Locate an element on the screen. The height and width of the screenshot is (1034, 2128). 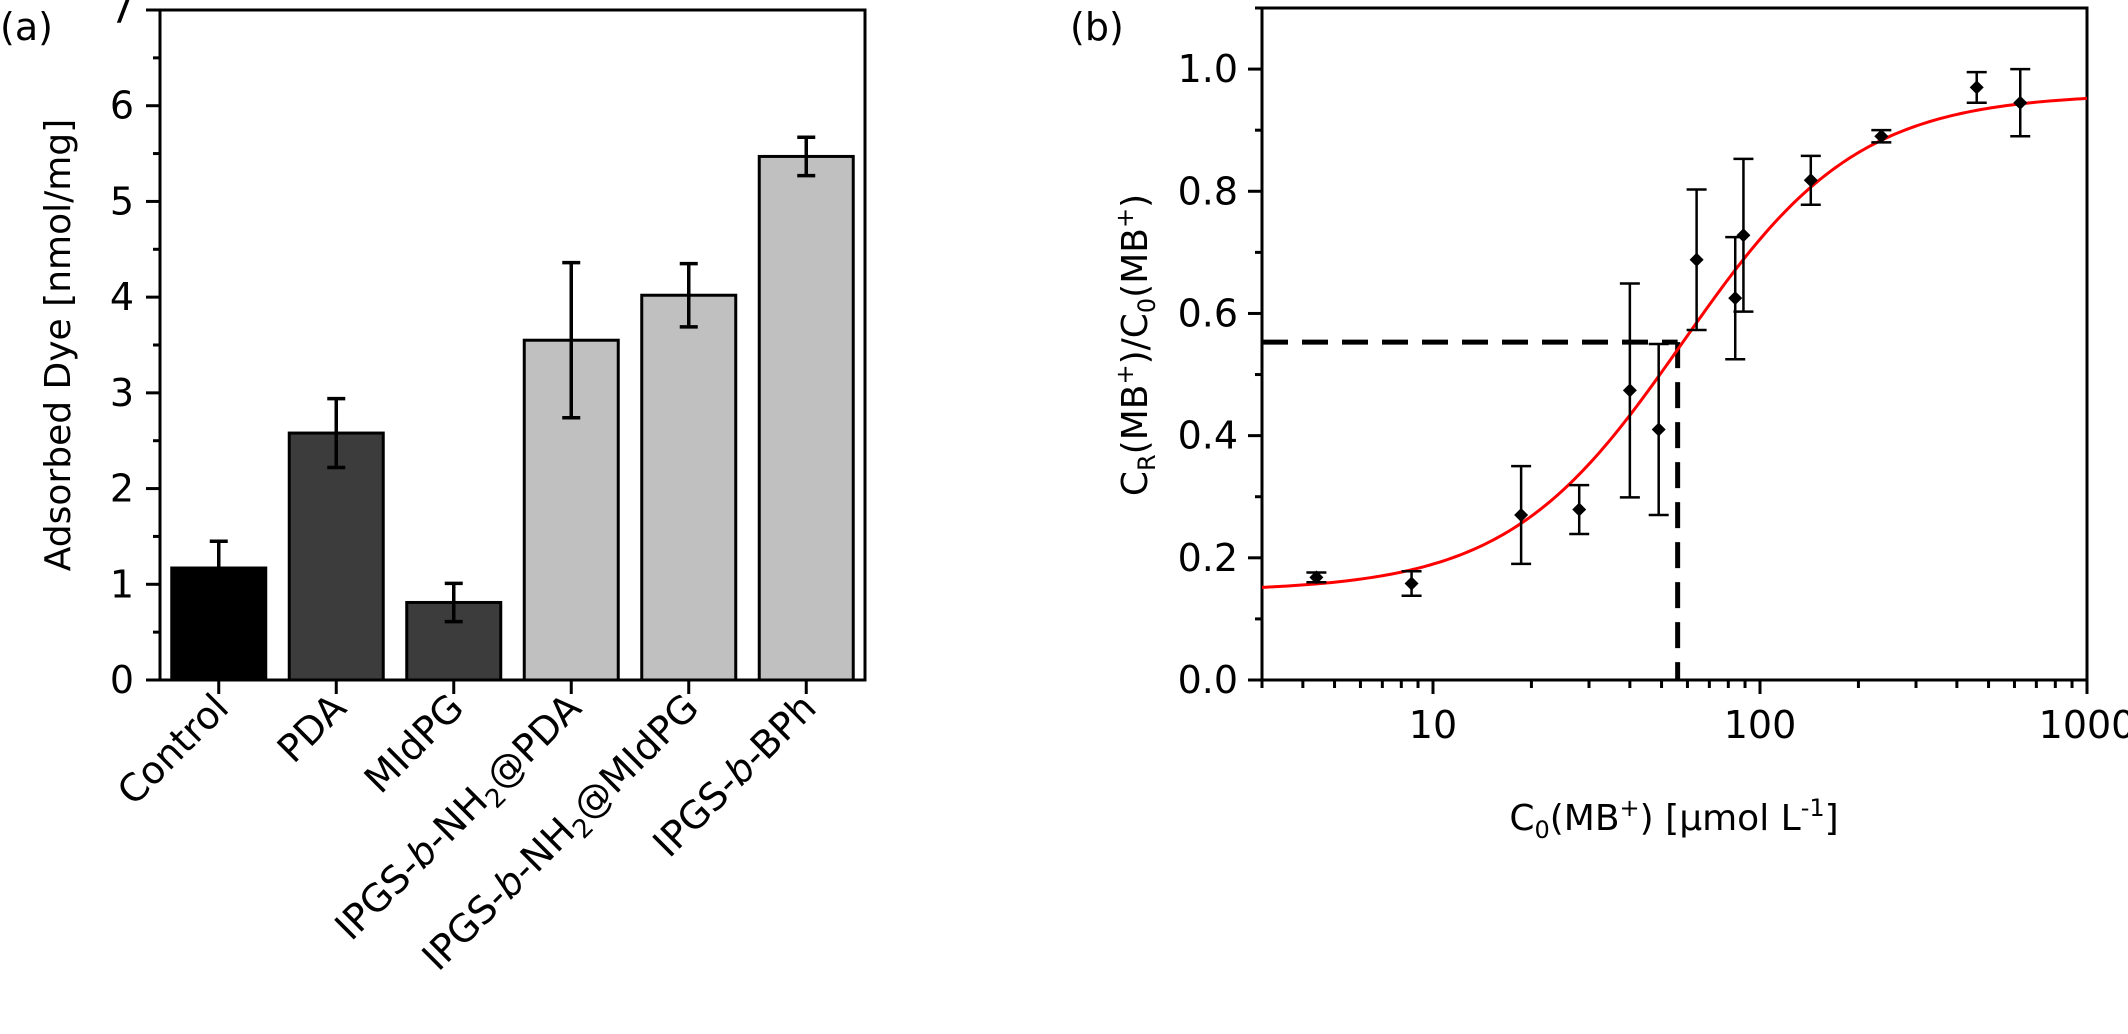
panel-a-y-tick-label: 5 is located at coordinates (122, 201).